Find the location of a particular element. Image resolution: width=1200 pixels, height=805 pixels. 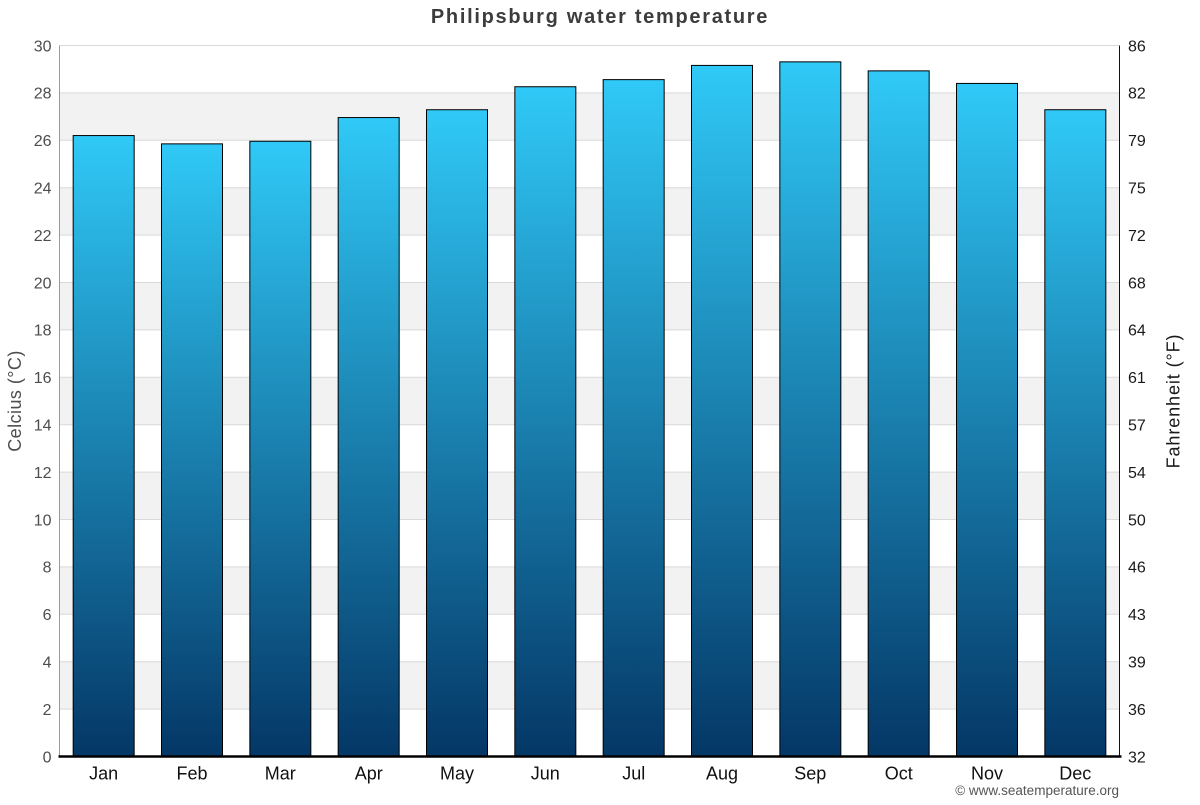

svg-text: May is located at coordinates (457, 774).